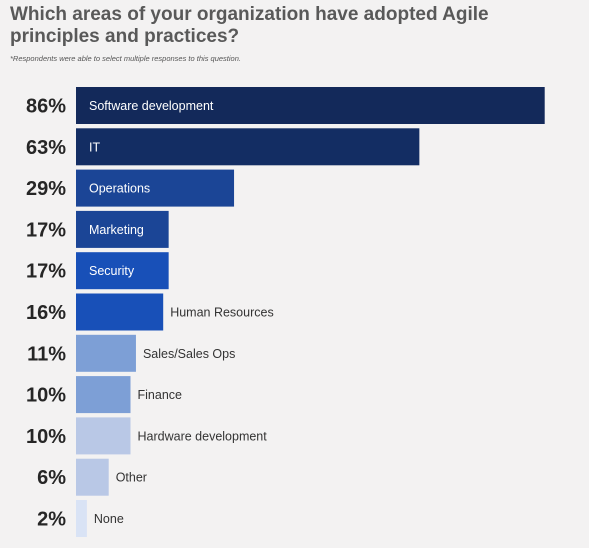 The height and width of the screenshot is (548, 589). What do you see at coordinates (160, 395) in the screenshot?
I see `category-label-finance: Finance` at bounding box center [160, 395].